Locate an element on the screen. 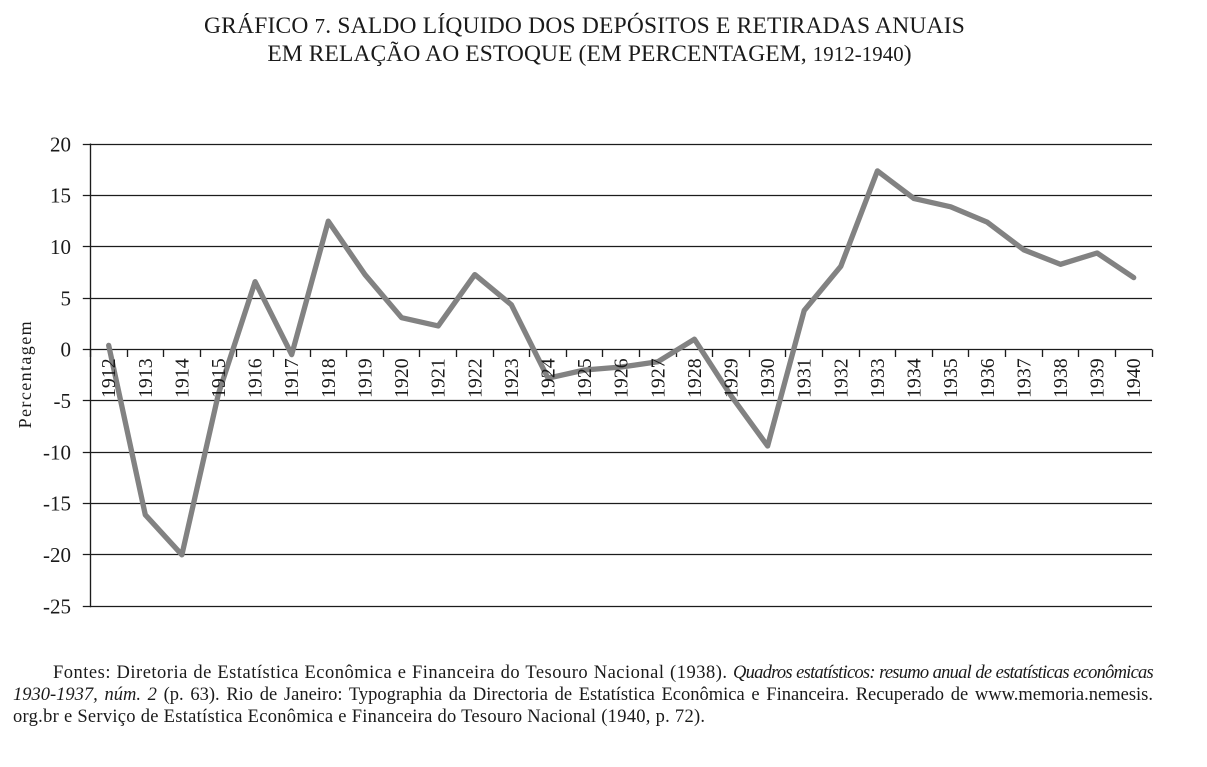 The width and height of the screenshot is (1207, 767). svg-text: -5 is located at coordinates (63, 401).